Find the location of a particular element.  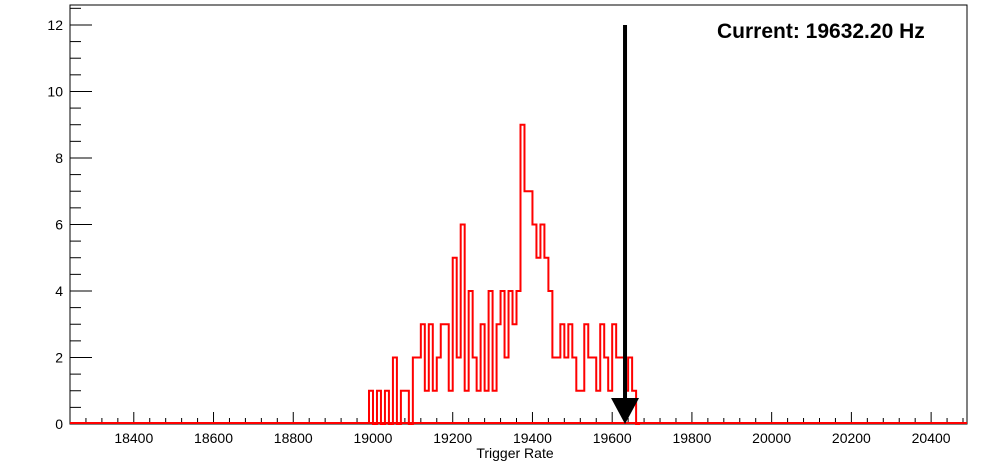

x-tick-label: 18800 is located at coordinates (293, 438).